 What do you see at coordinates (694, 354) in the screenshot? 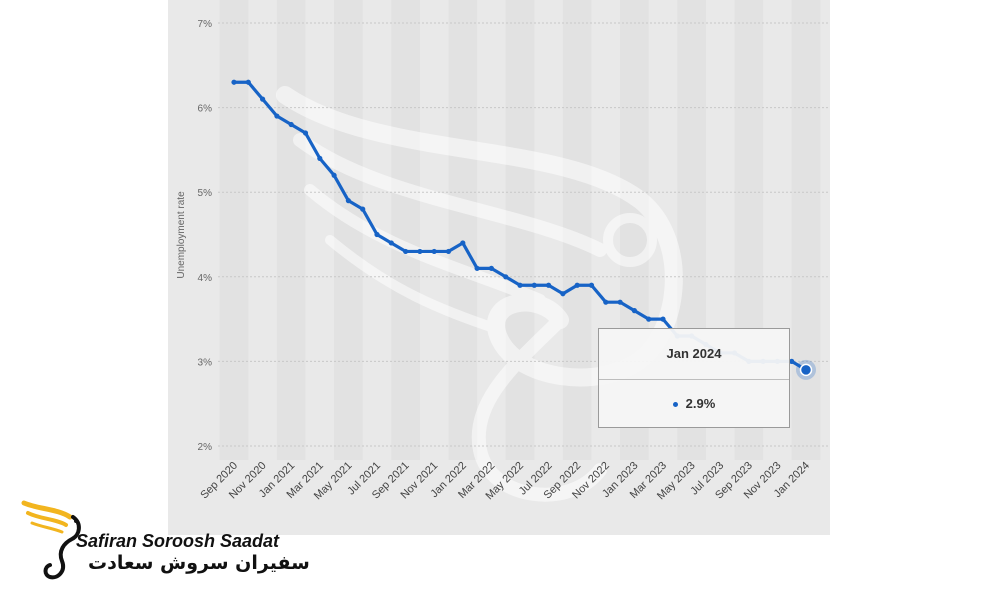
I see `tooltip-title: Jan 2024` at bounding box center [694, 354].